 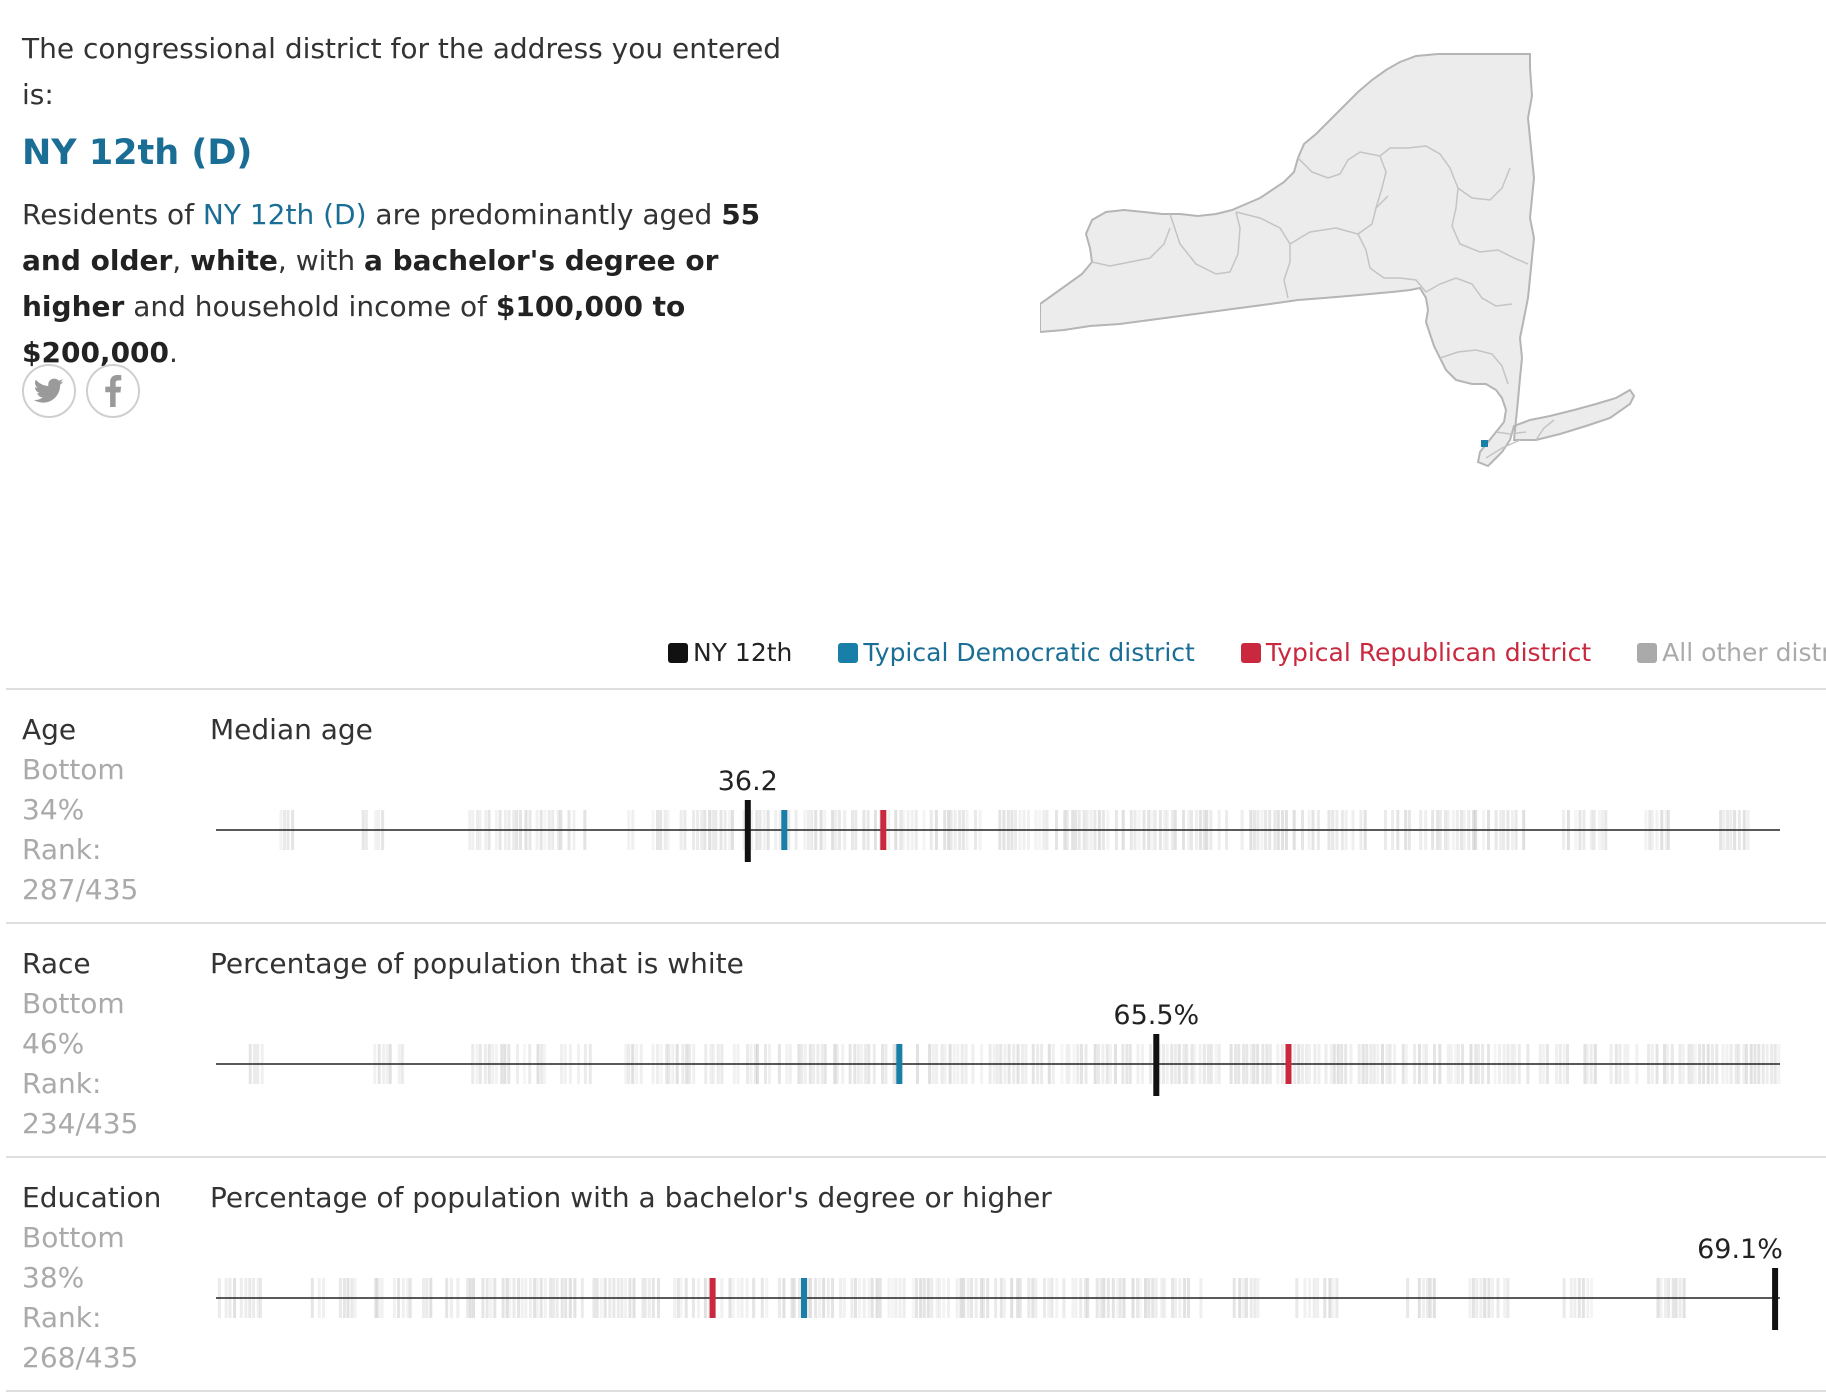 What do you see at coordinates (49, 729) in the screenshot?
I see `row-category: Age` at bounding box center [49, 729].